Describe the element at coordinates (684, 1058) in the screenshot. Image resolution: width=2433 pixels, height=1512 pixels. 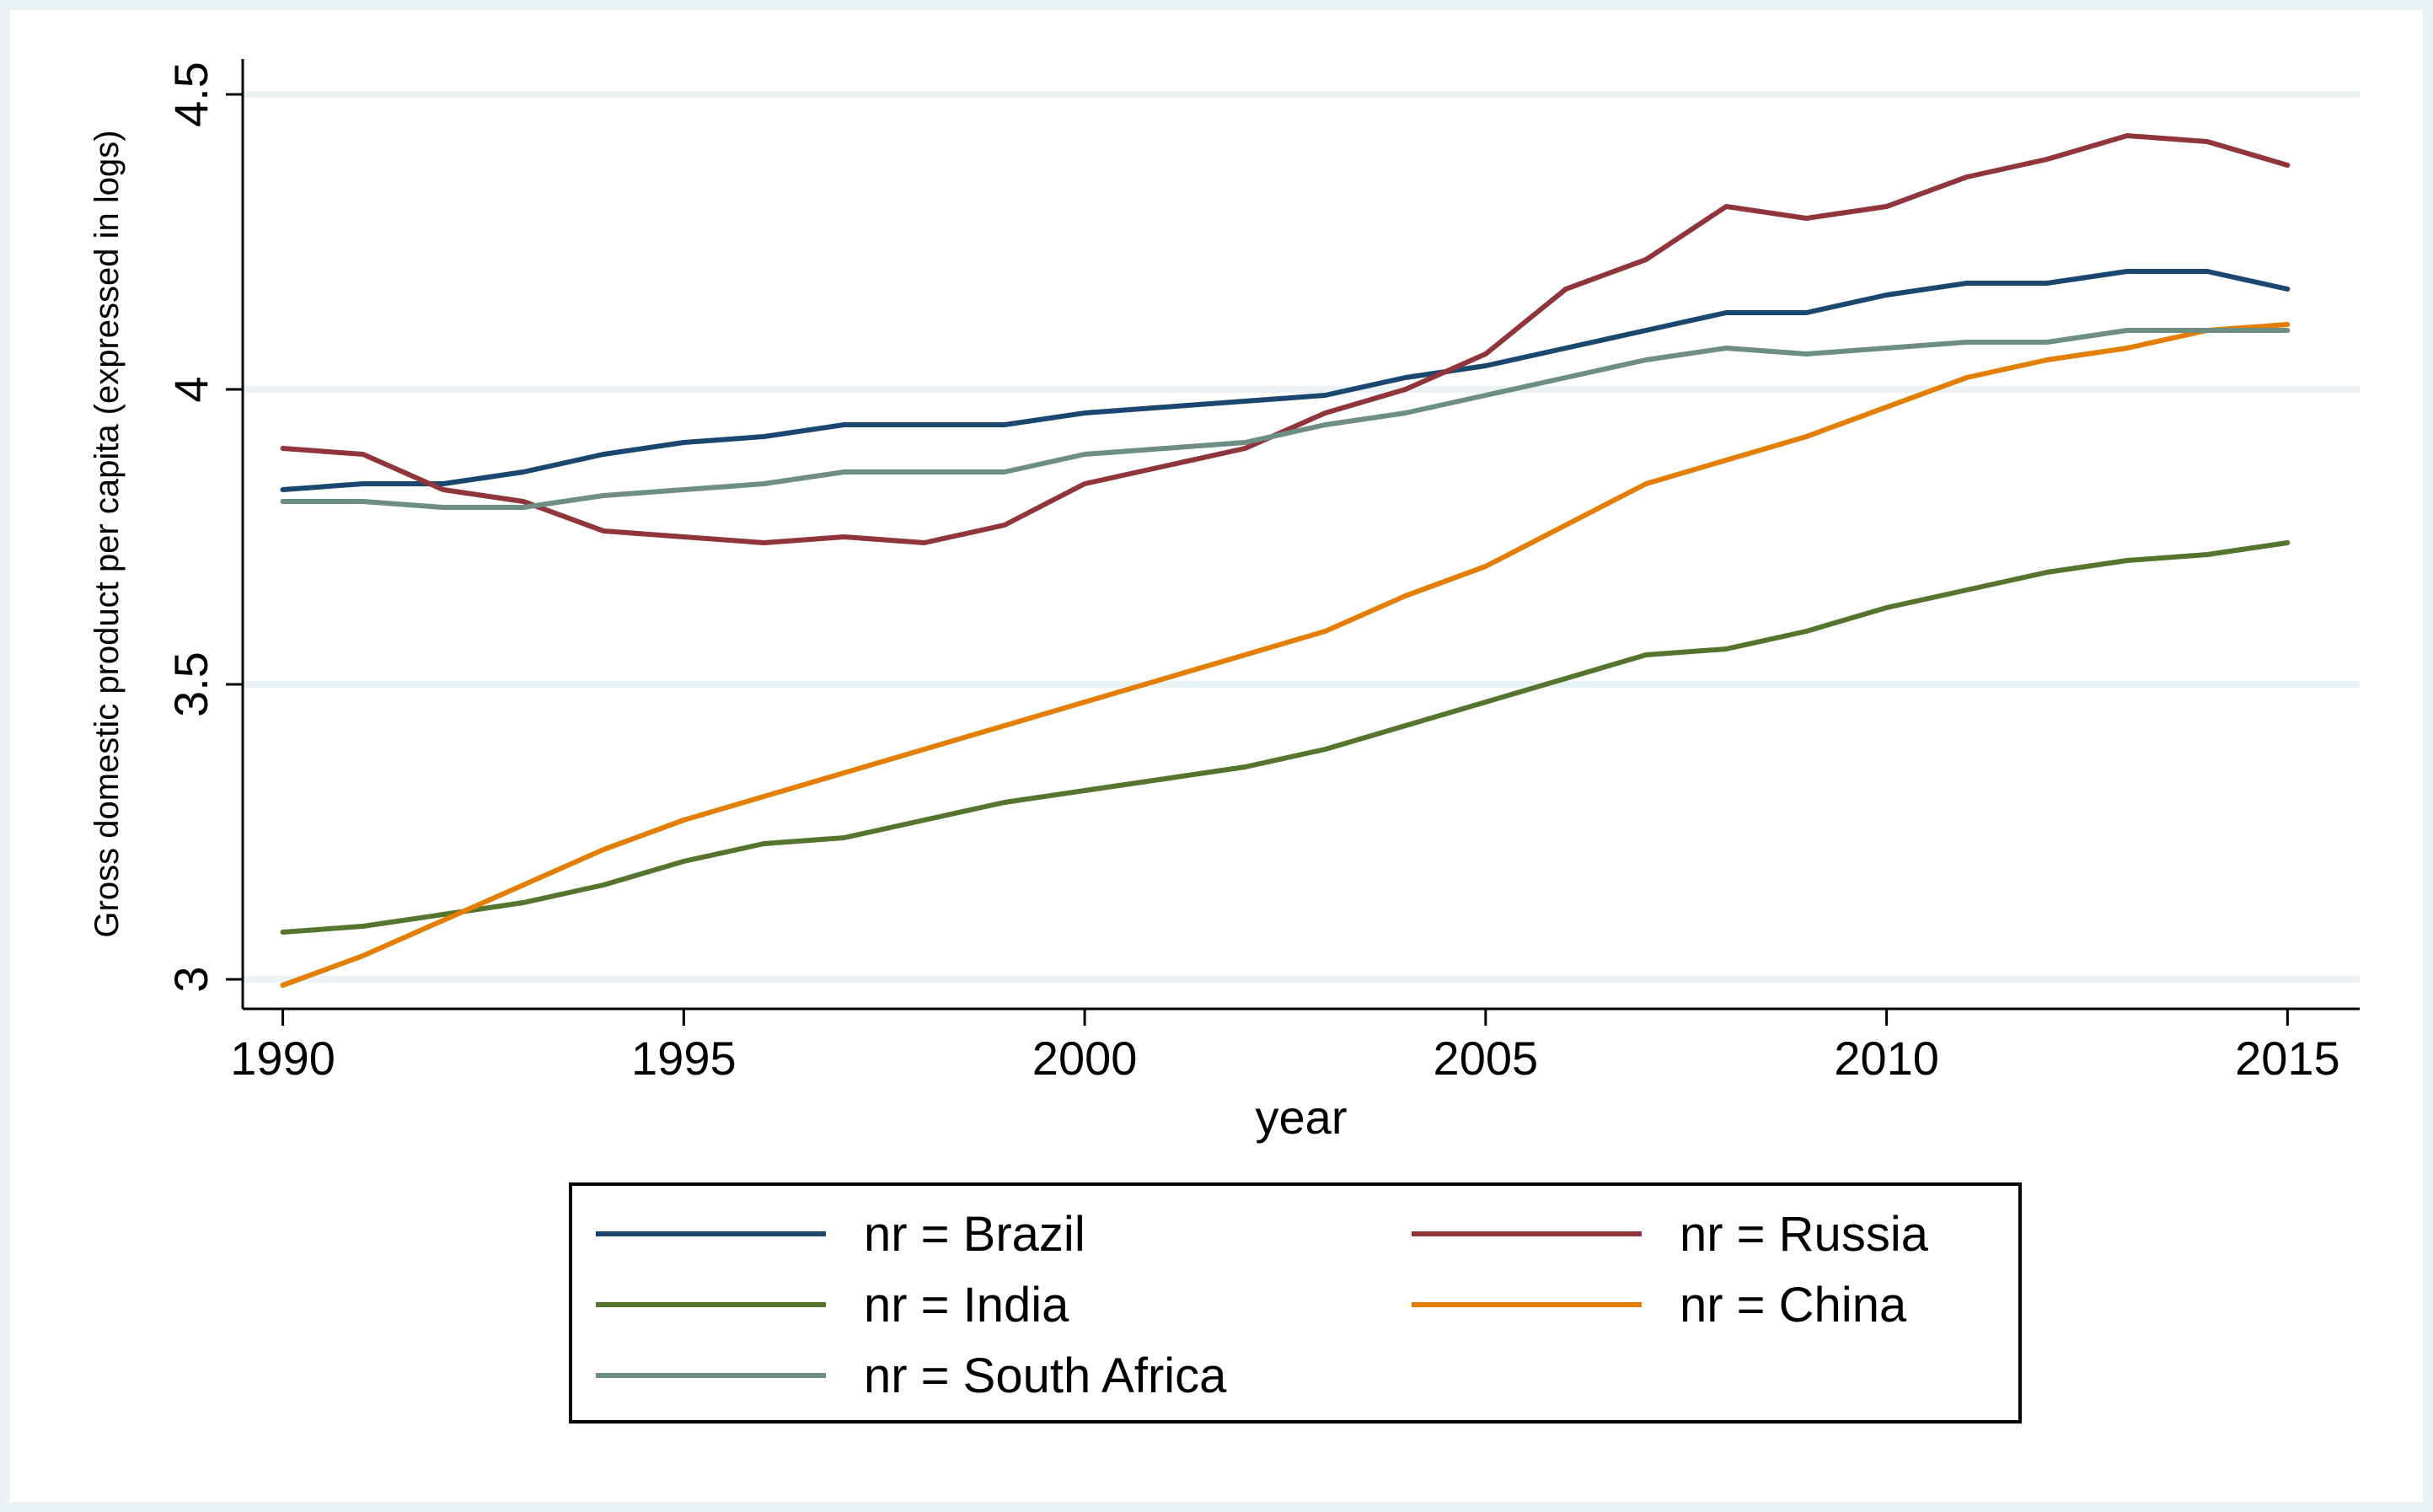
I see `x-tick-label-1: 1995` at that location.